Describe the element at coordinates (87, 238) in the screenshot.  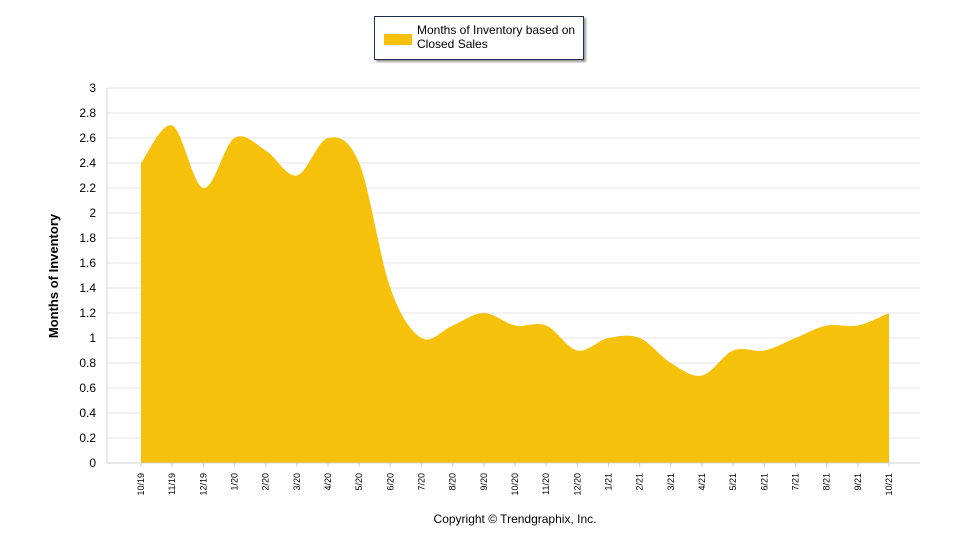
I see `y-tick-label: 1.8` at that location.